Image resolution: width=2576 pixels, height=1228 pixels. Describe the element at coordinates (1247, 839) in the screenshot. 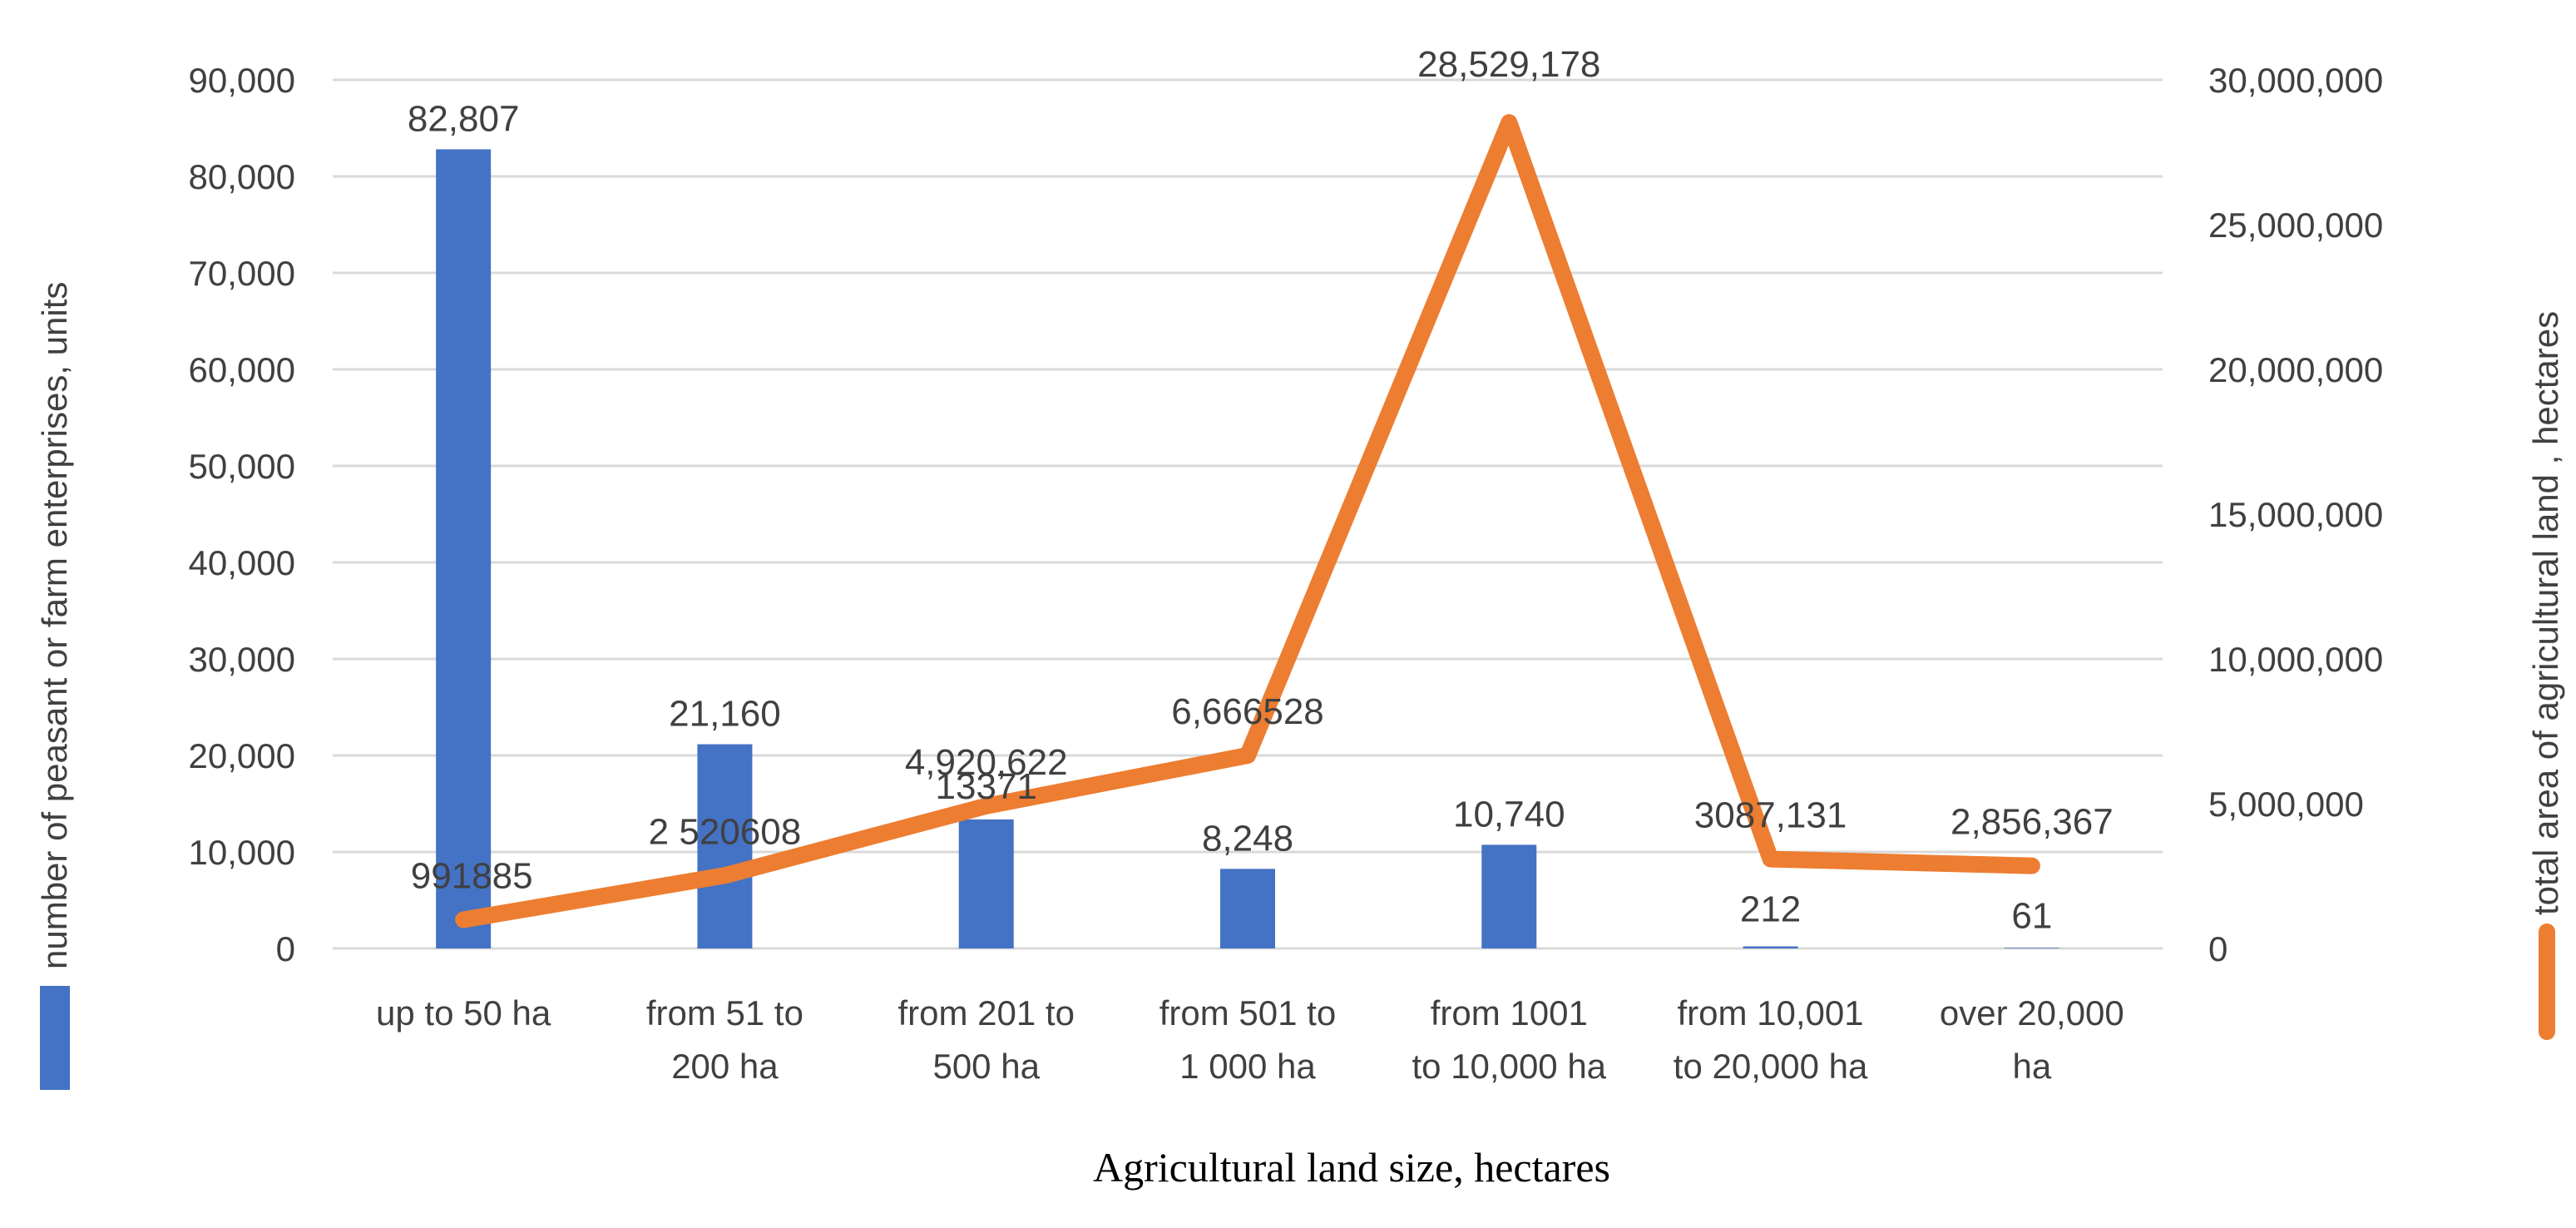

I see `bar-data-label: 8,248` at that location.